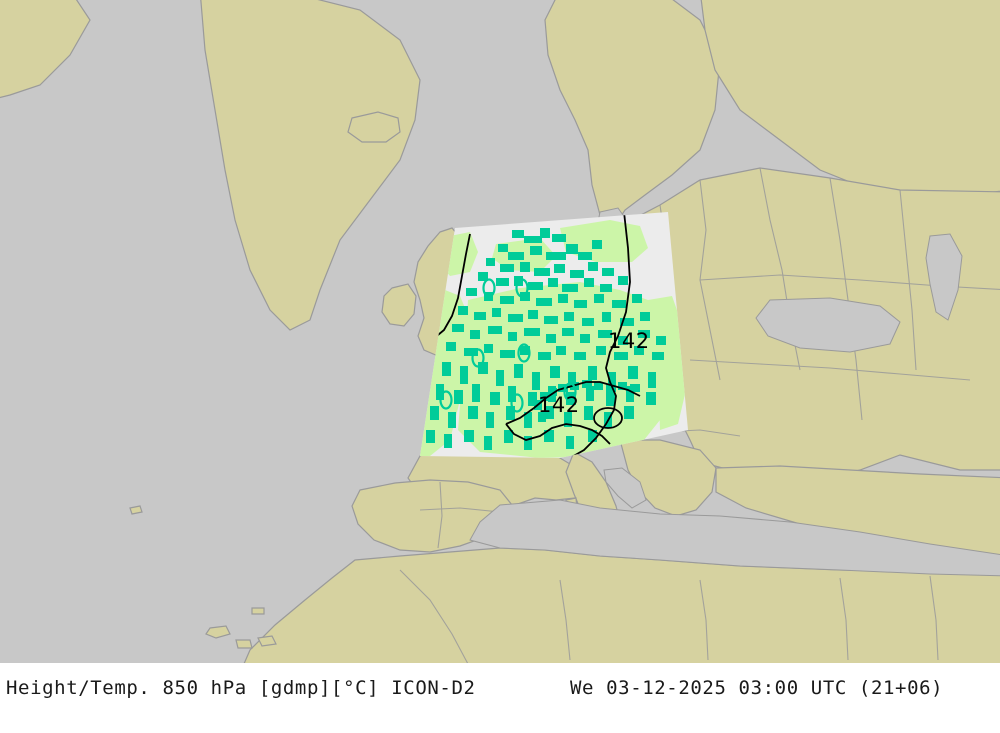 This screenshot has height=733, width=1000. What do you see at coordinates (399, 305) in the screenshot?
I see `land-ireland` at bounding box center [399, 305].